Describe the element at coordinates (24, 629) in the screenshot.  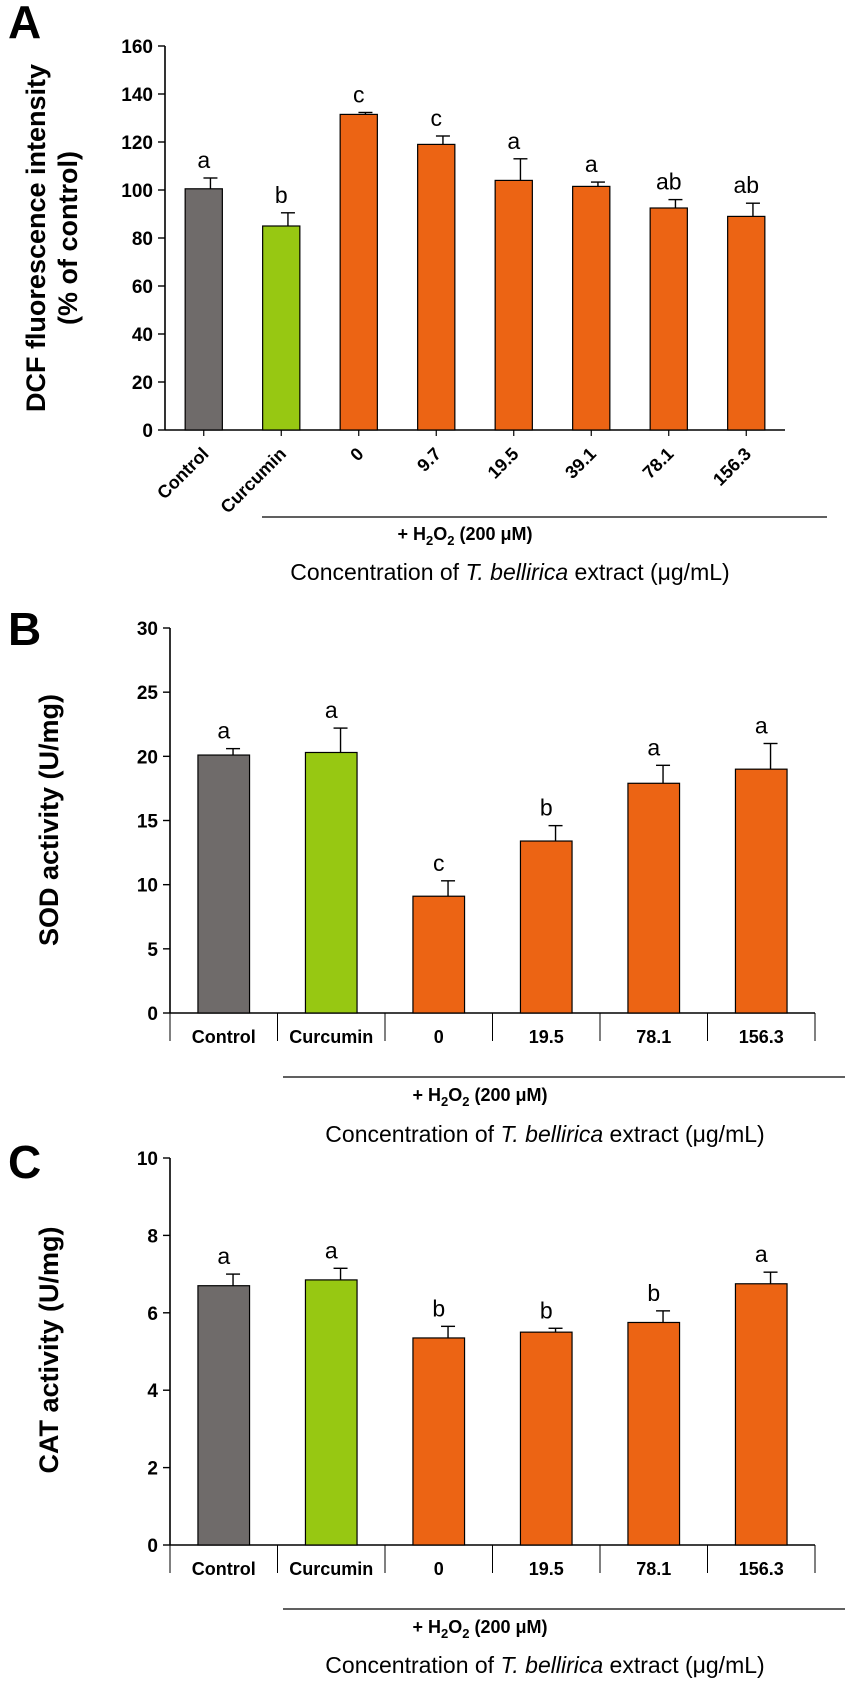
I see `panel-letter: B` at that location.